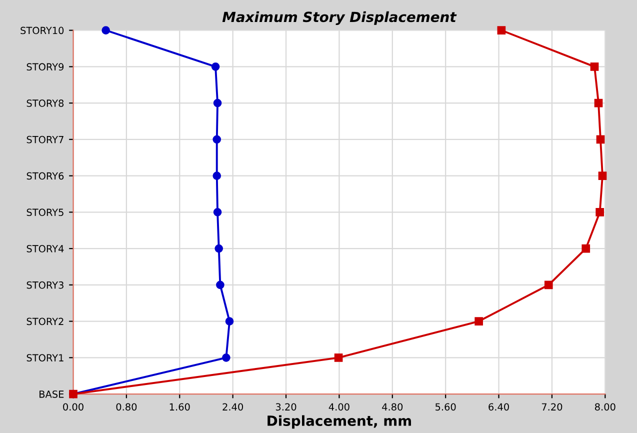 The width and height of the screenshot is (637, 433). What do you see at coordinates (339, 422) in the screenshot?
I see `x-axis-title: Displacement, mm` at bounding box center [339, 422].